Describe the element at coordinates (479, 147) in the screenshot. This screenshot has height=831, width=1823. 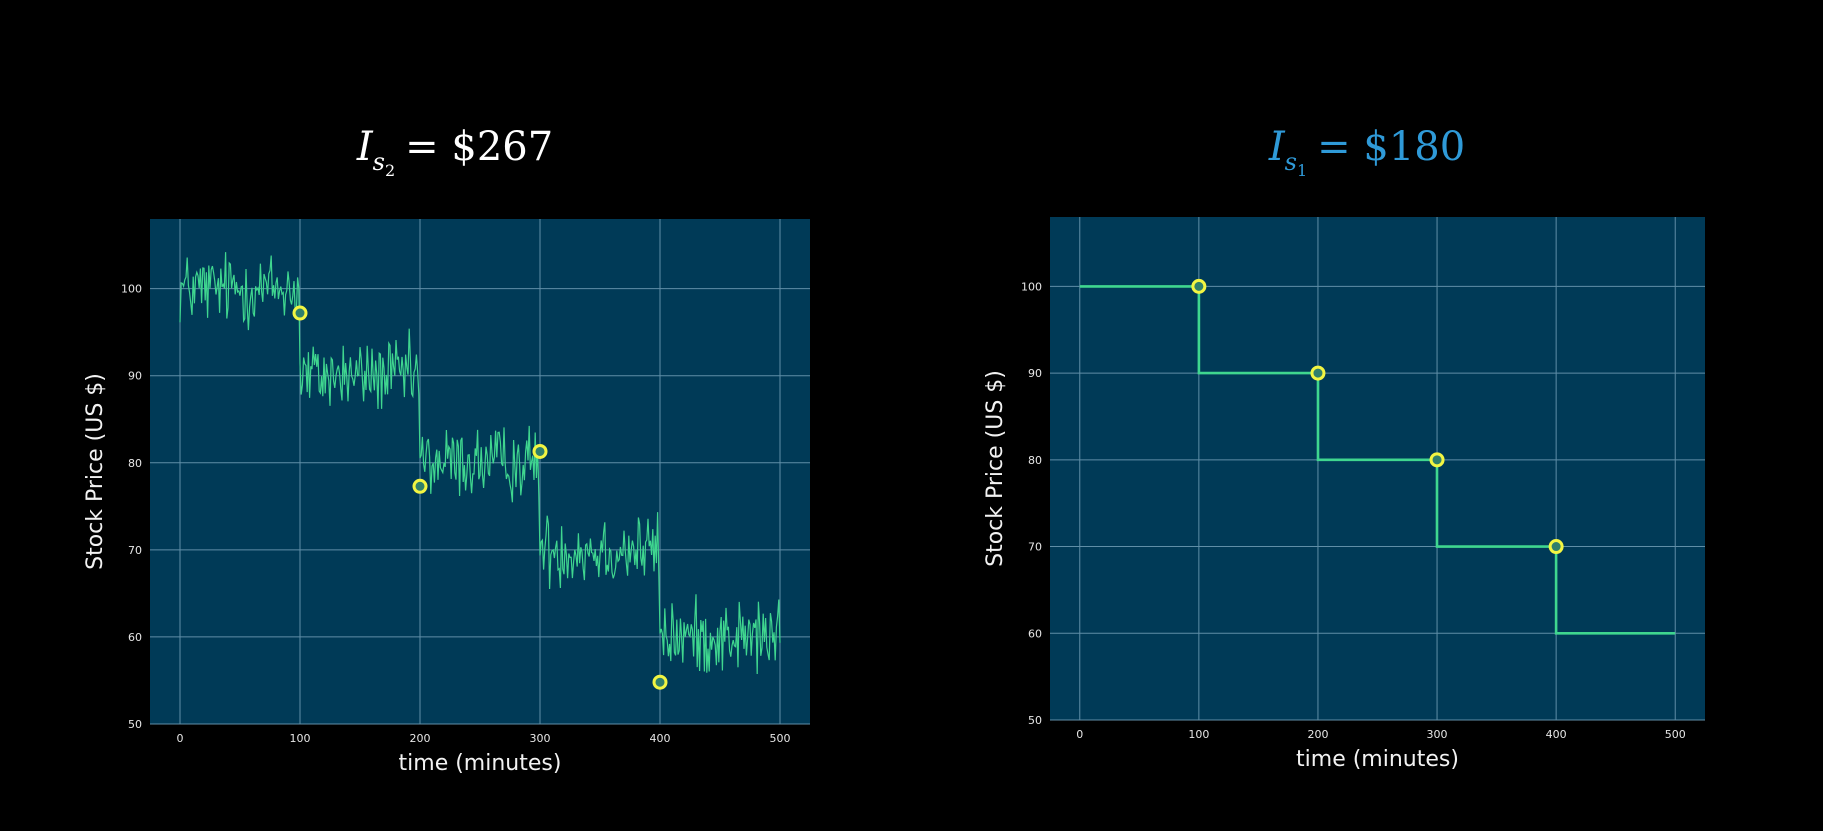
I see `chart-left-title-value: = $267` at that location.